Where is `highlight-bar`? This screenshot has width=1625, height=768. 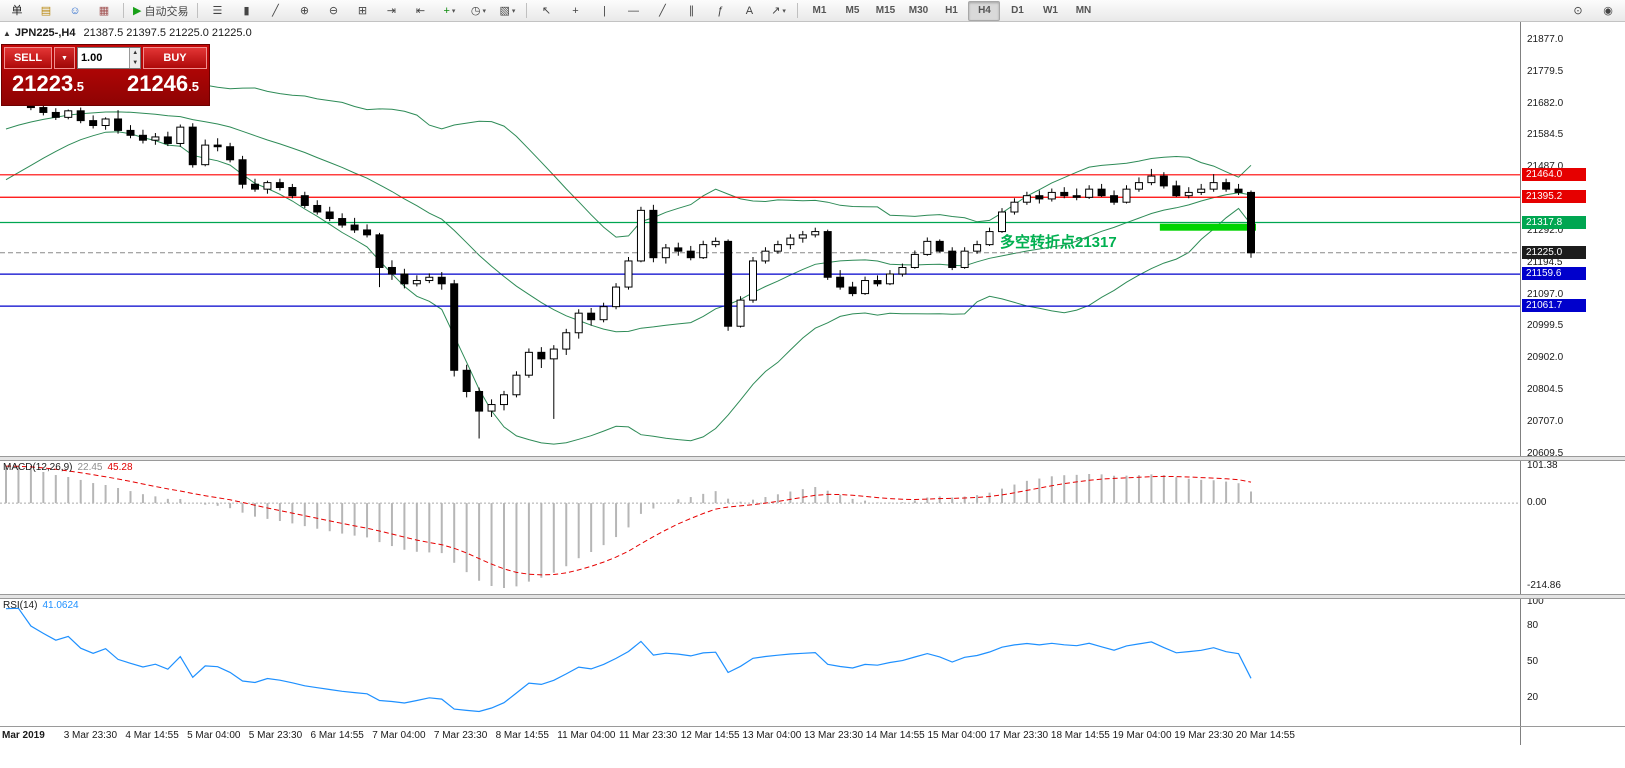 highlight-bar is located at coordinates (1207, 227).